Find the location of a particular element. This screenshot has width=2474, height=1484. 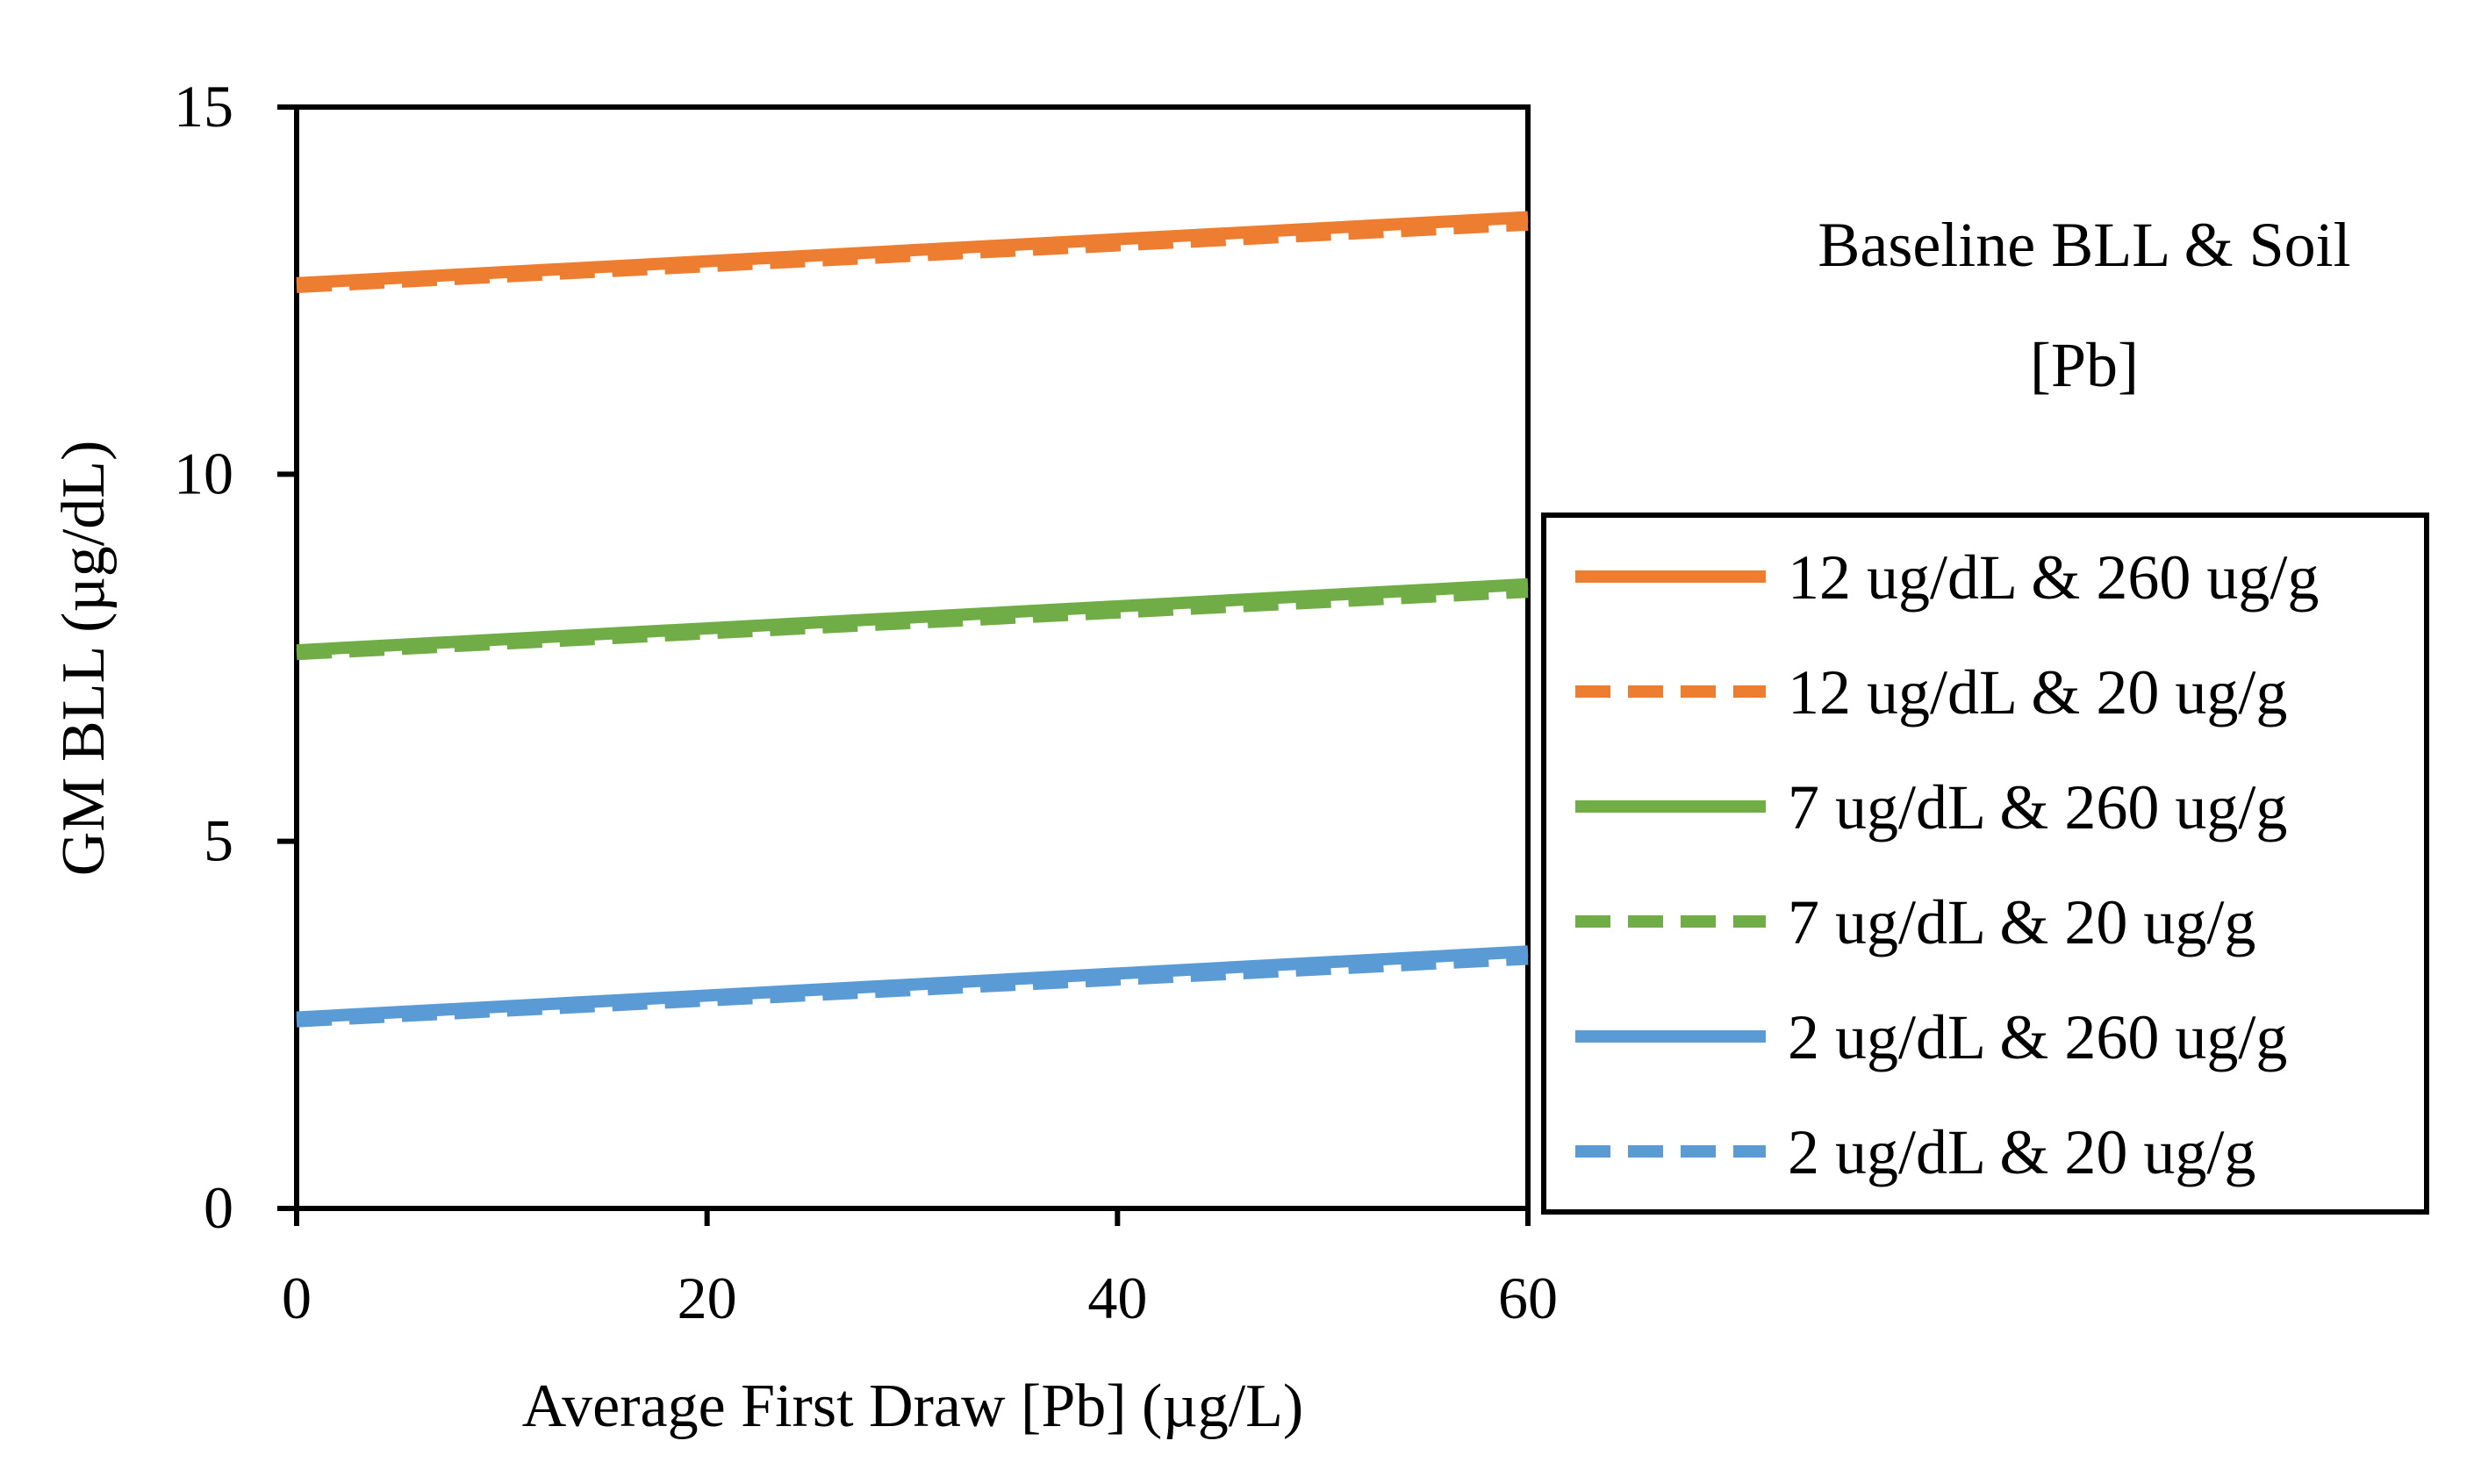

y-axis-title: GM BLL (µg/dL) is located at coordinates (84, 659).